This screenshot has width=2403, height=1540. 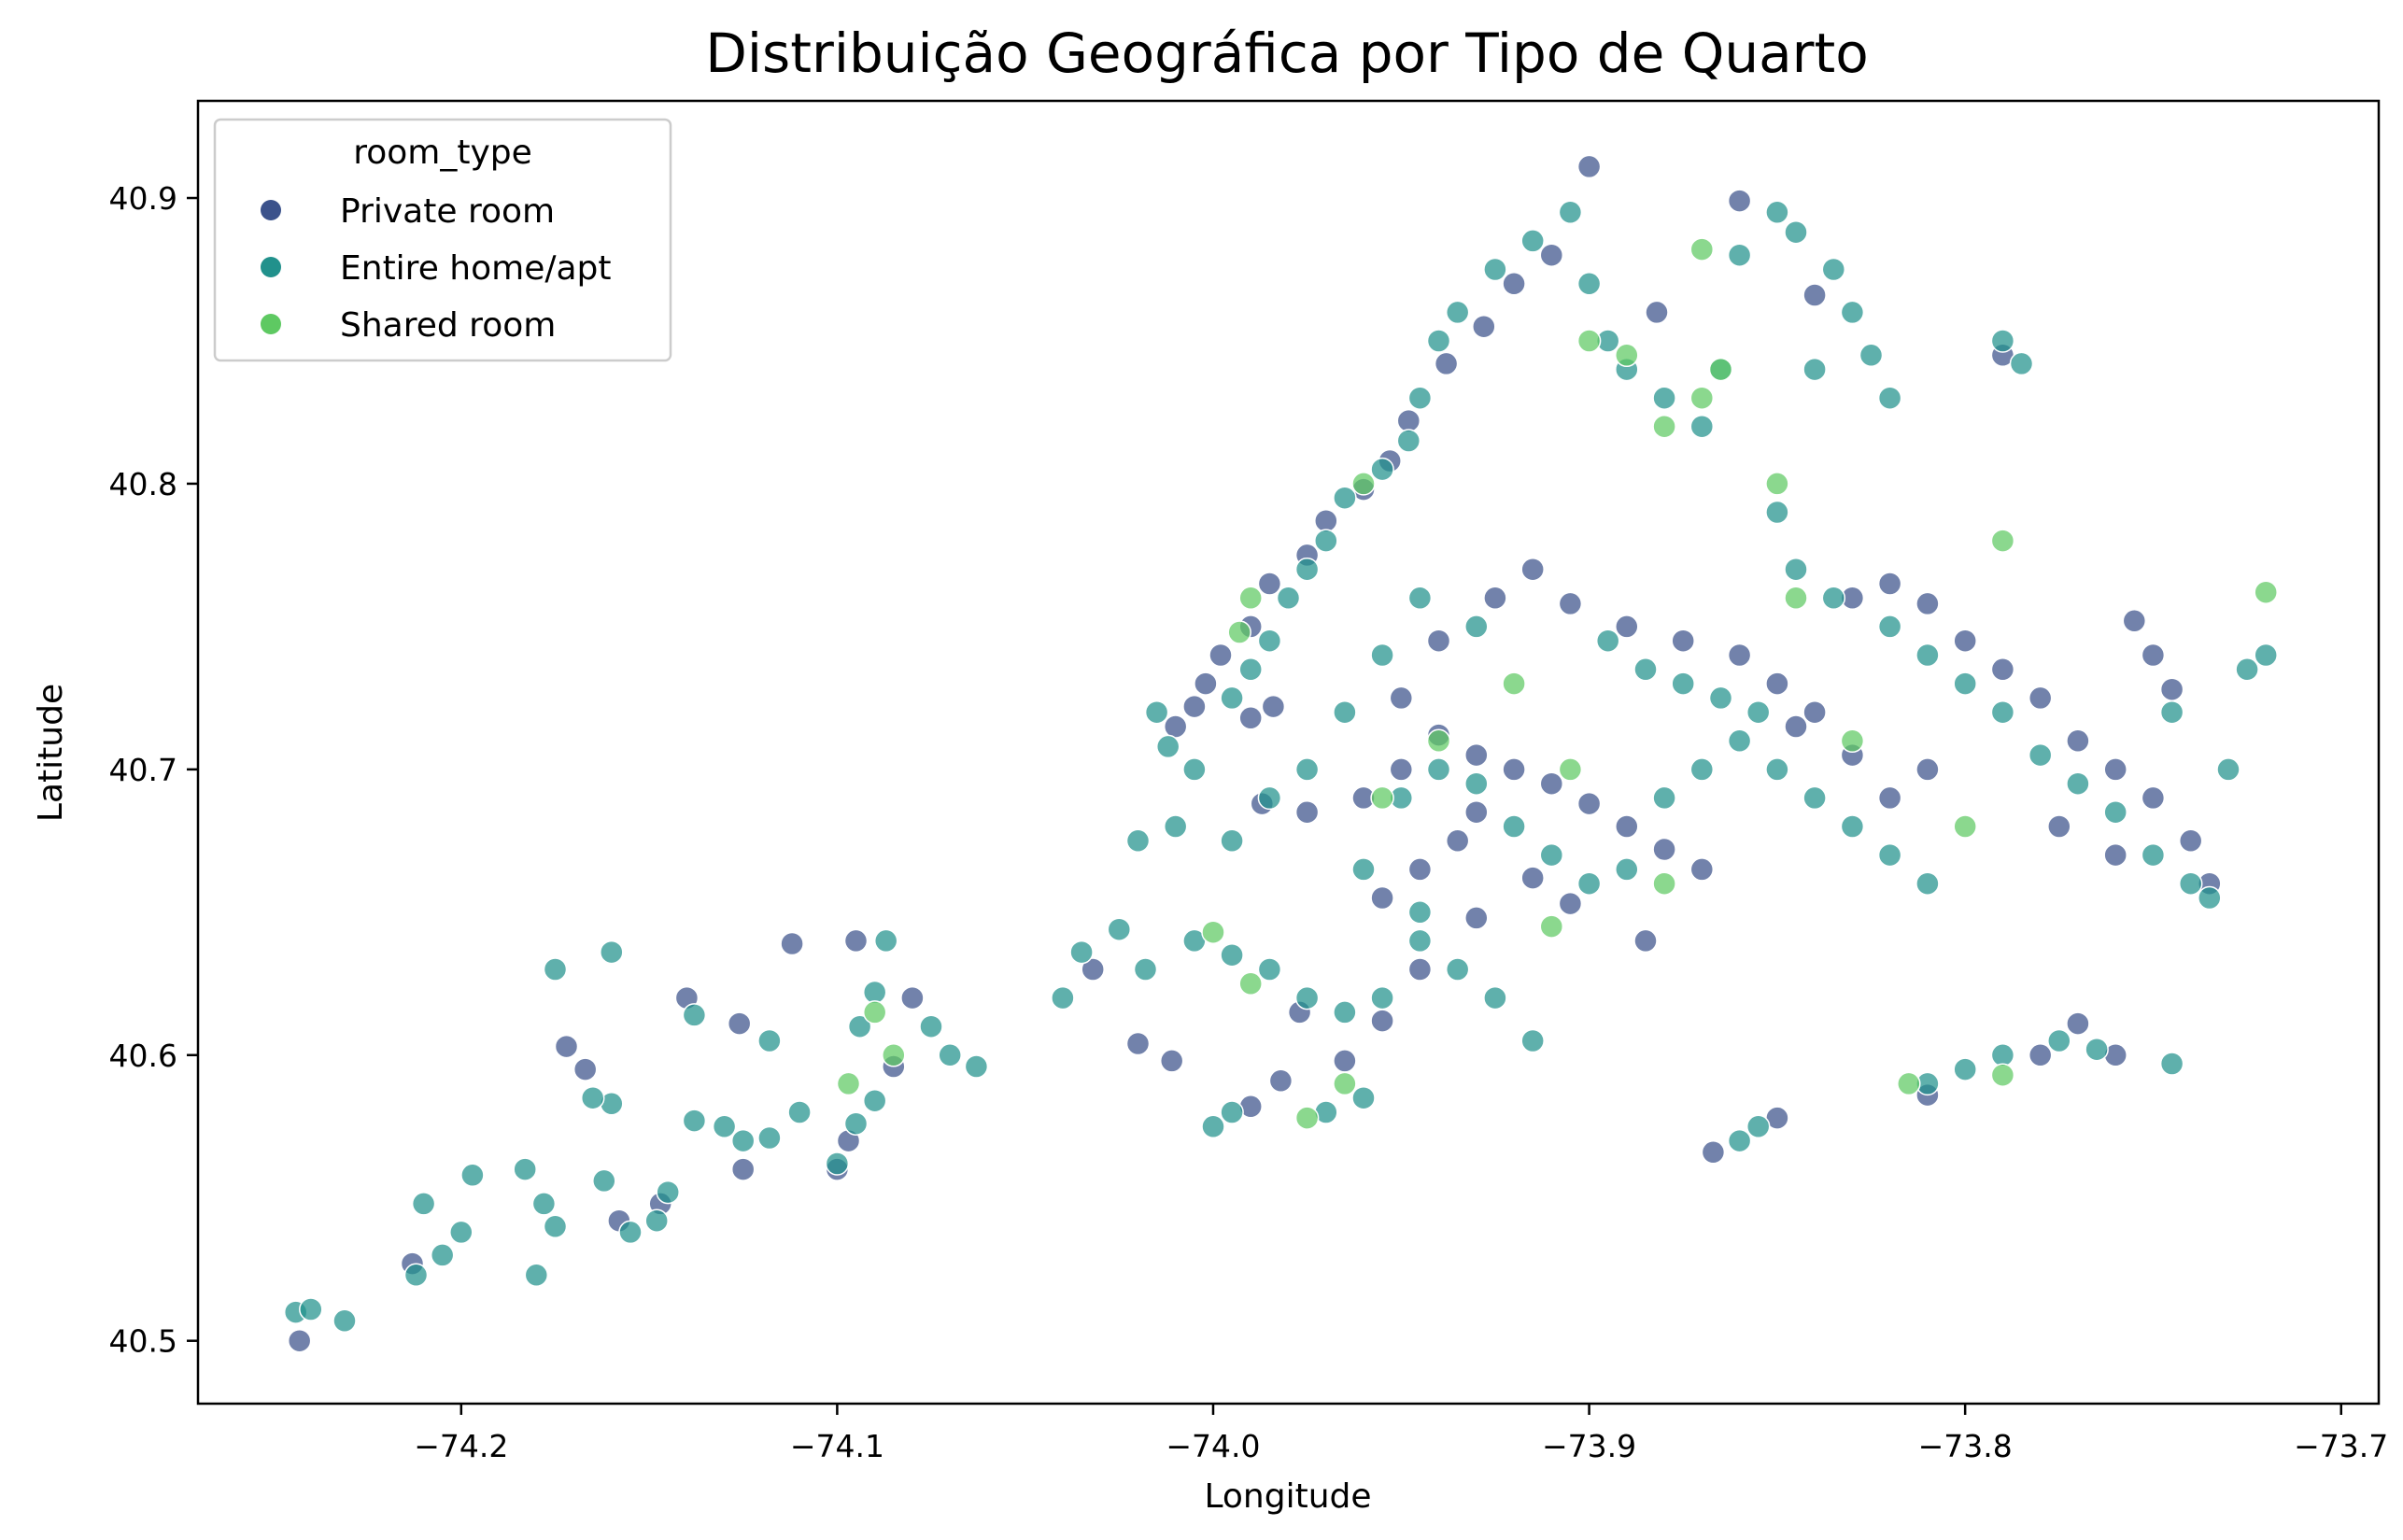 I want to click on legend-label-shared-room: Shared room, so click(x=448, y=325).